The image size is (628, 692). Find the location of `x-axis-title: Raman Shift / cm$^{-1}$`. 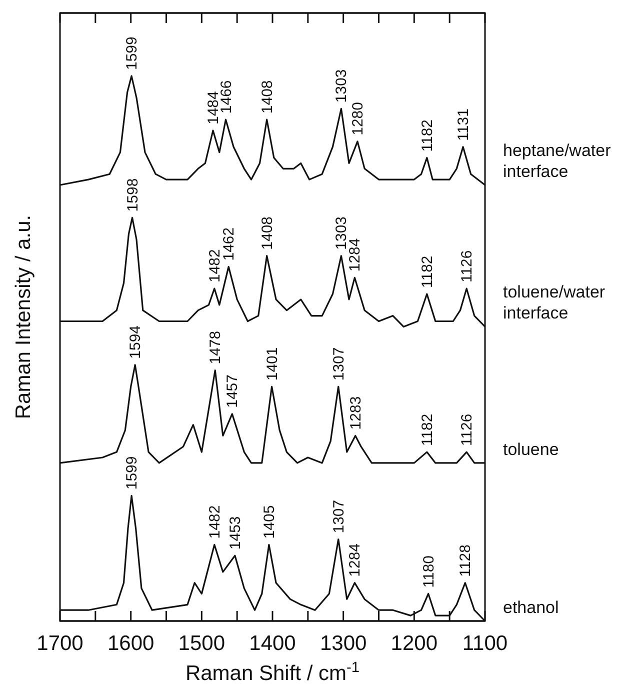

x-axis-title: Raman Shift / cm$^{-1}$ is located at coordinates (272, 672).